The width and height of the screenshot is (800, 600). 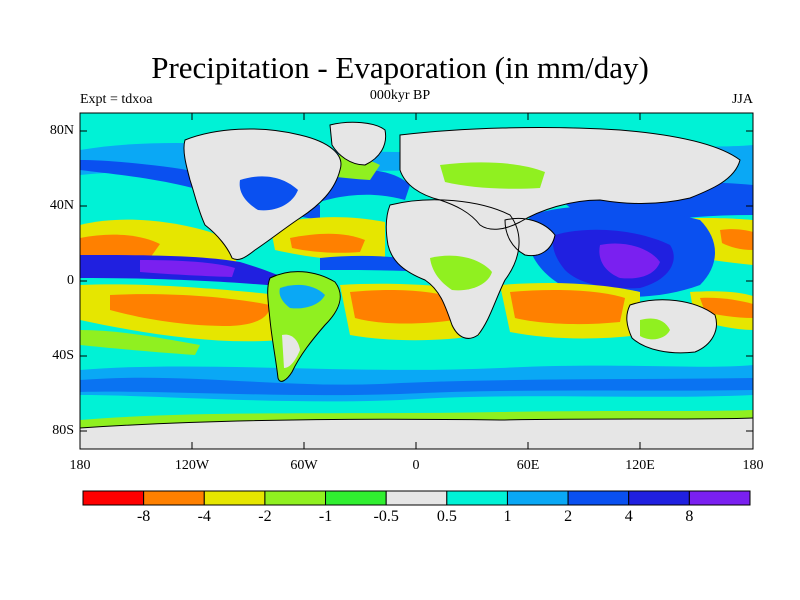 I want to click on x-label-180-left: 180, so click(x=80, y=465).